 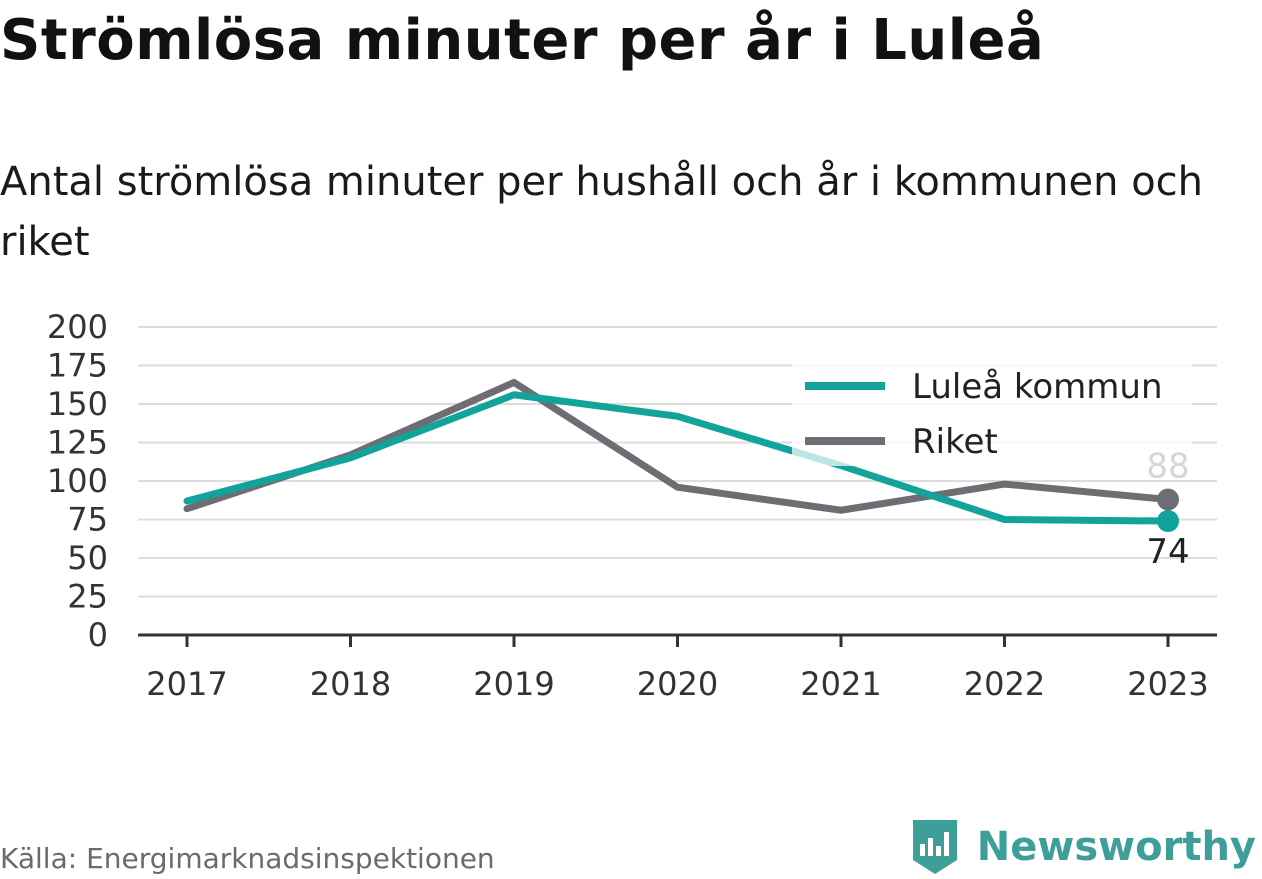 I want to click on series-line, so click(x=677, y=458).